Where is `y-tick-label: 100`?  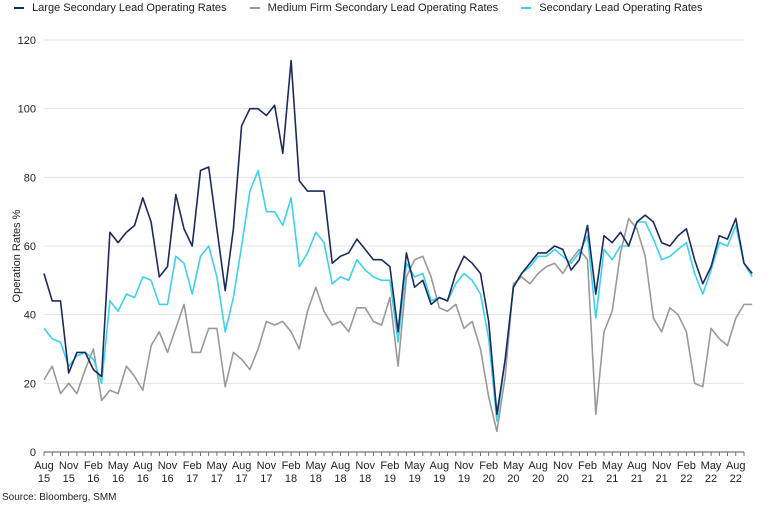 y-tick-label: 100 is located at coordinates (27, 110).